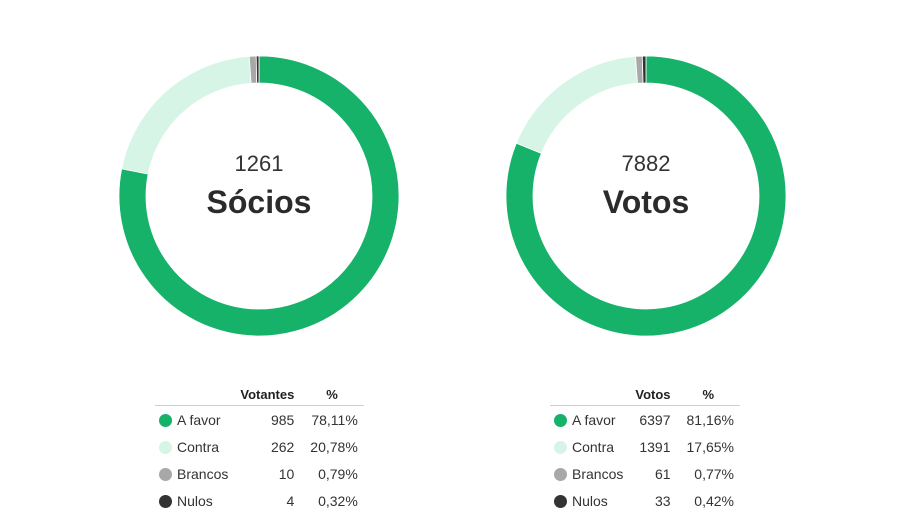  I want to click on legend-count: 985, so click(282, 419).